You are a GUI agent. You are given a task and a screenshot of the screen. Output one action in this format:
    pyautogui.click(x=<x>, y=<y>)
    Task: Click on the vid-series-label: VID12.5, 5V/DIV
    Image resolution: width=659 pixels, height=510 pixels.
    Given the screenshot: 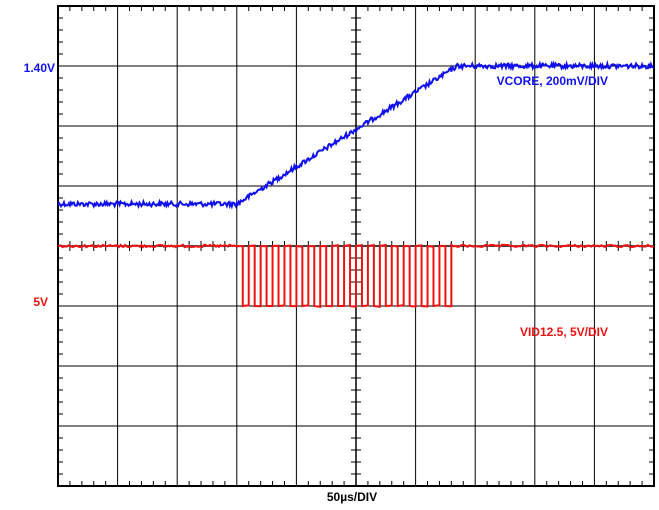 What is the action you would take?
    pyautogui.click(x=564, y=332)
    